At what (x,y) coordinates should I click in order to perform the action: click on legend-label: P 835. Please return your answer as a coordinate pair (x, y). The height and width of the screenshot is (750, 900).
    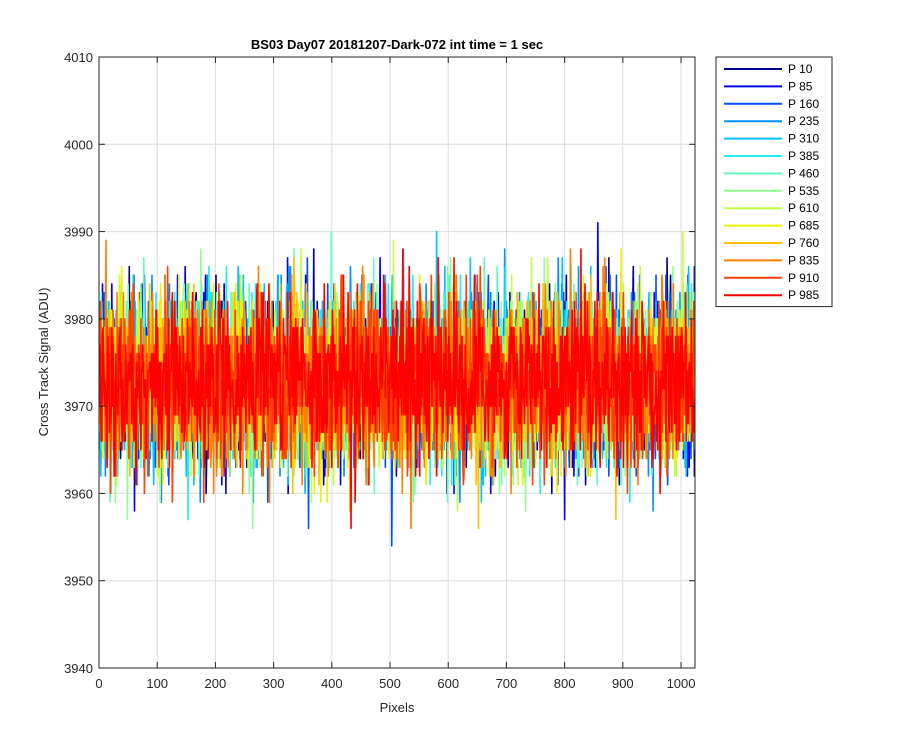
    Looking at the image, I should click on (803, 260).